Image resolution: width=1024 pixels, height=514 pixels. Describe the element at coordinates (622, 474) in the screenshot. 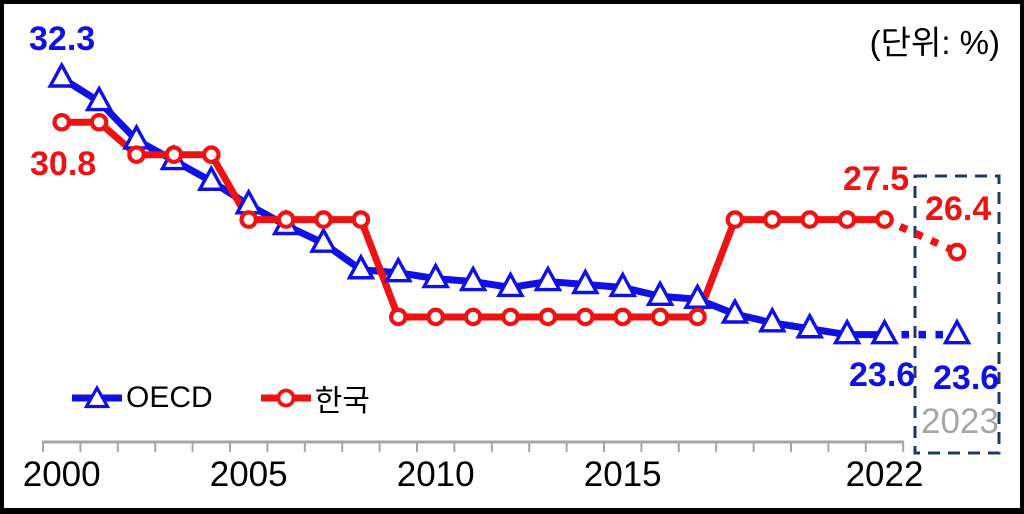

I see `x-axis-label-2015: 2015` at that location.